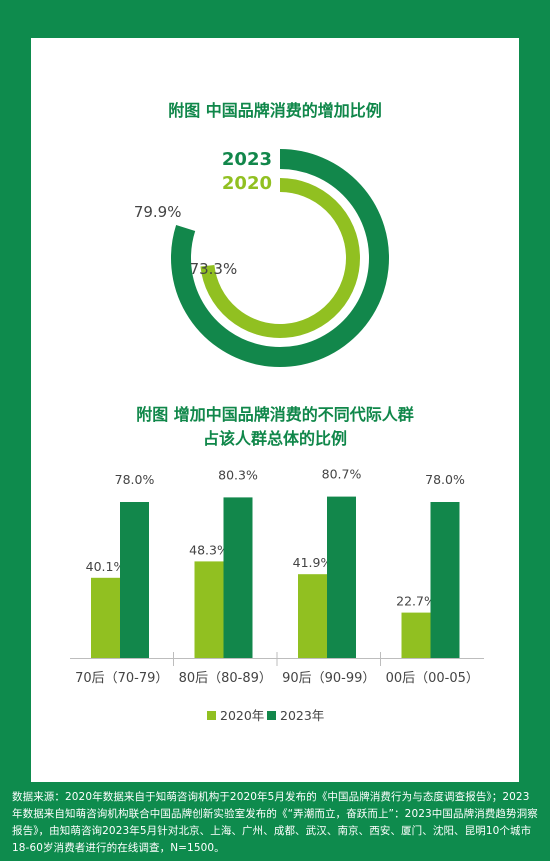 This screenshot has width=550, height=861. Describe the element at coordinates (275, 414) in the screenshot. I see `bar-chart-title-line1: 附图 增加中国品牌消费的不同代际人群` at that location.